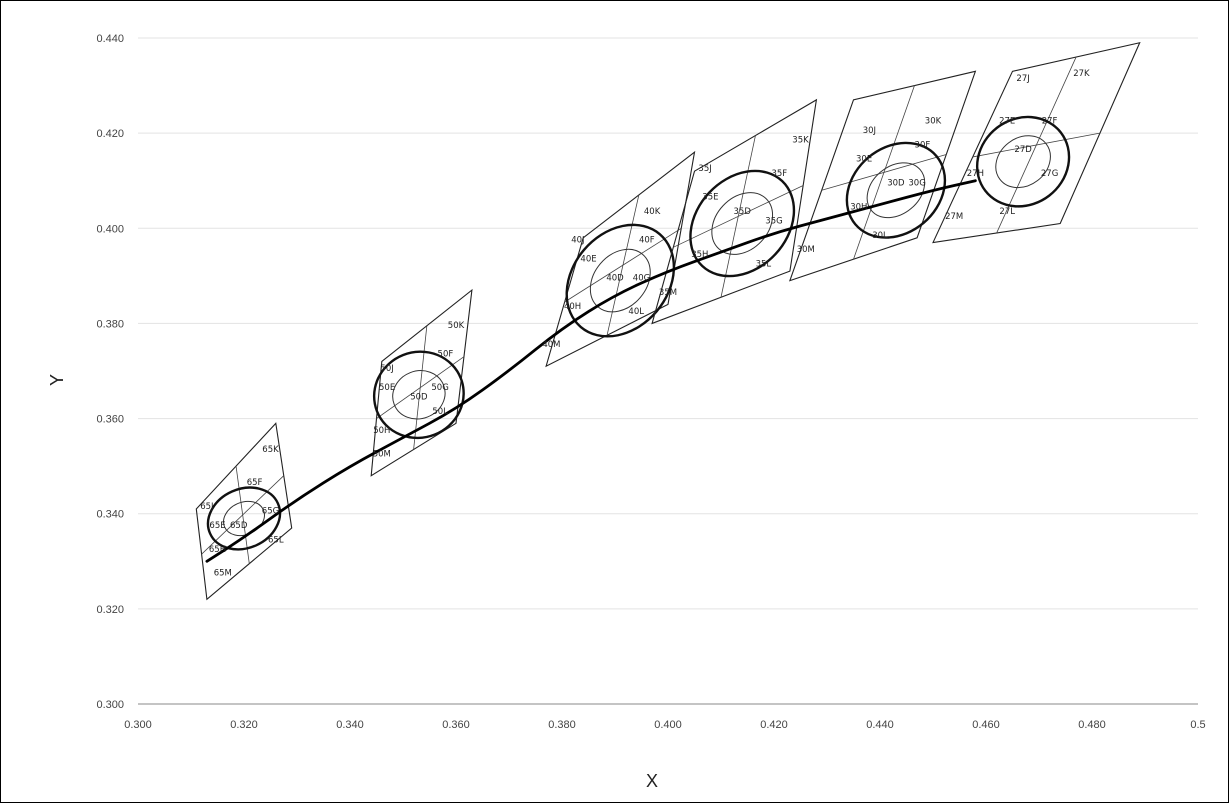  I want to click on bin-label: 30E, so click(864, 160).